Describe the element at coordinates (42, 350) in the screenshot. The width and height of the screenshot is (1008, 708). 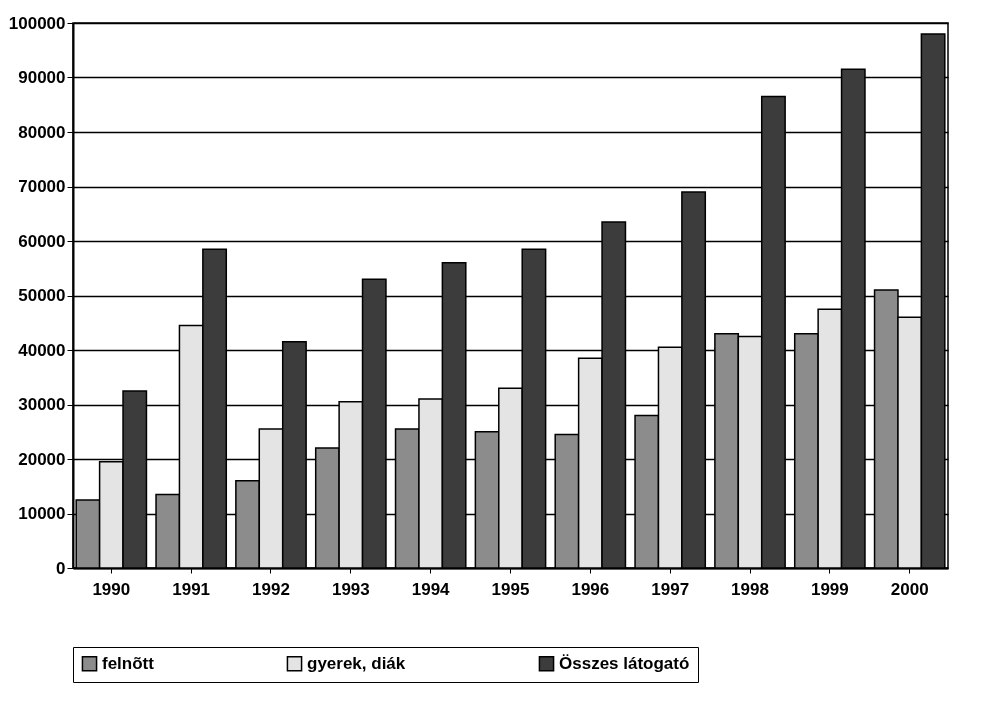
I see `y-tick-label: 40000` at that location.